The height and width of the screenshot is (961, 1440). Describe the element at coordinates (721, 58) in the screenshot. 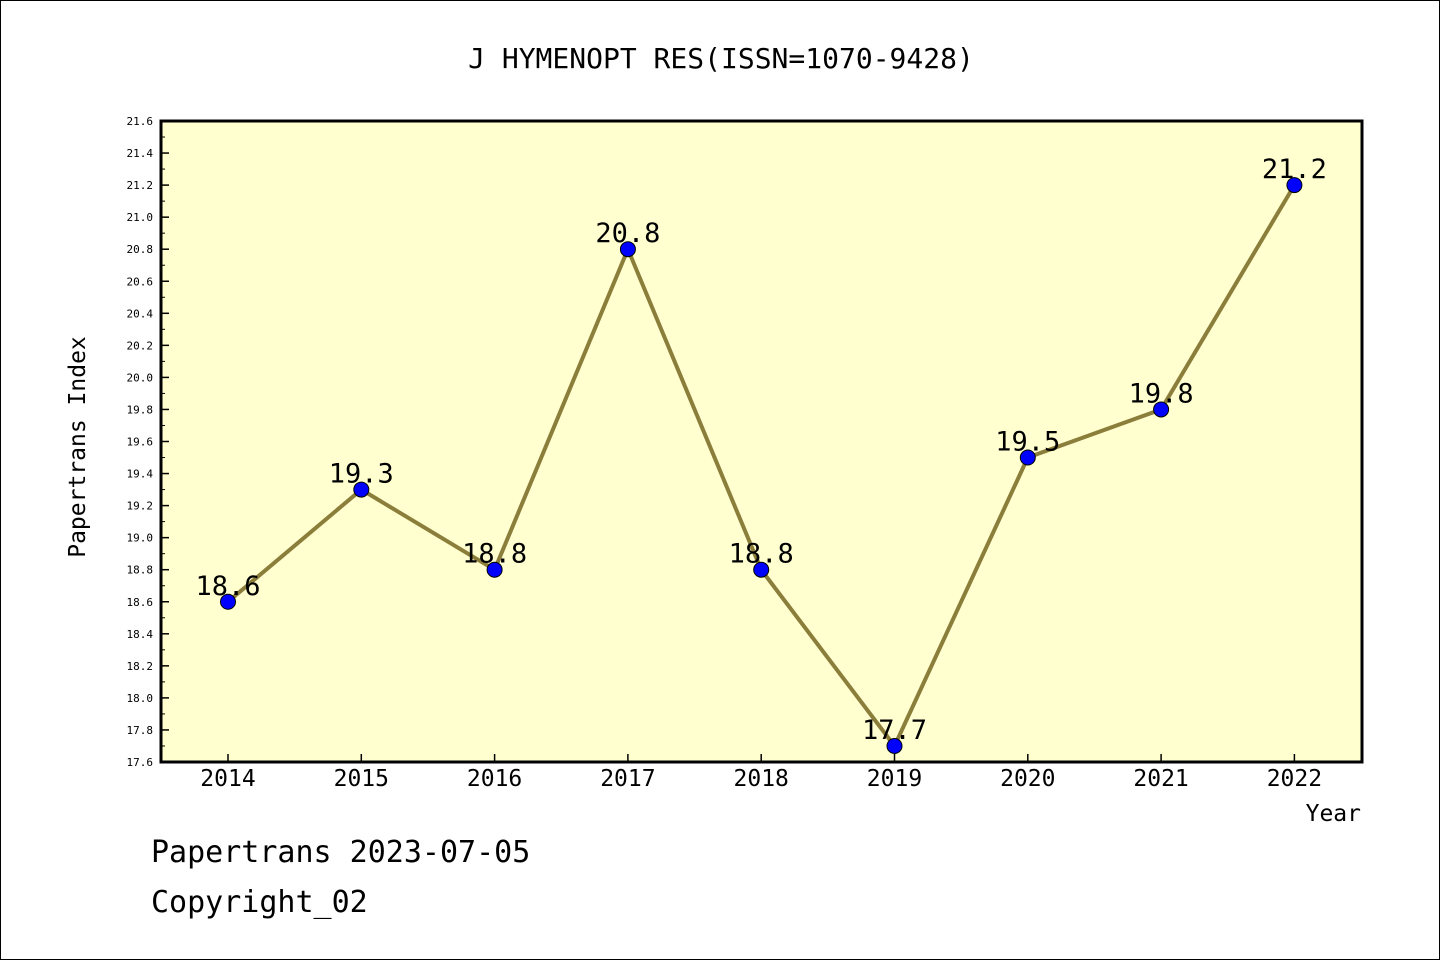

I see `chart-title: J HYMENOPT RES(ISSN=1070-9428)` at that location.